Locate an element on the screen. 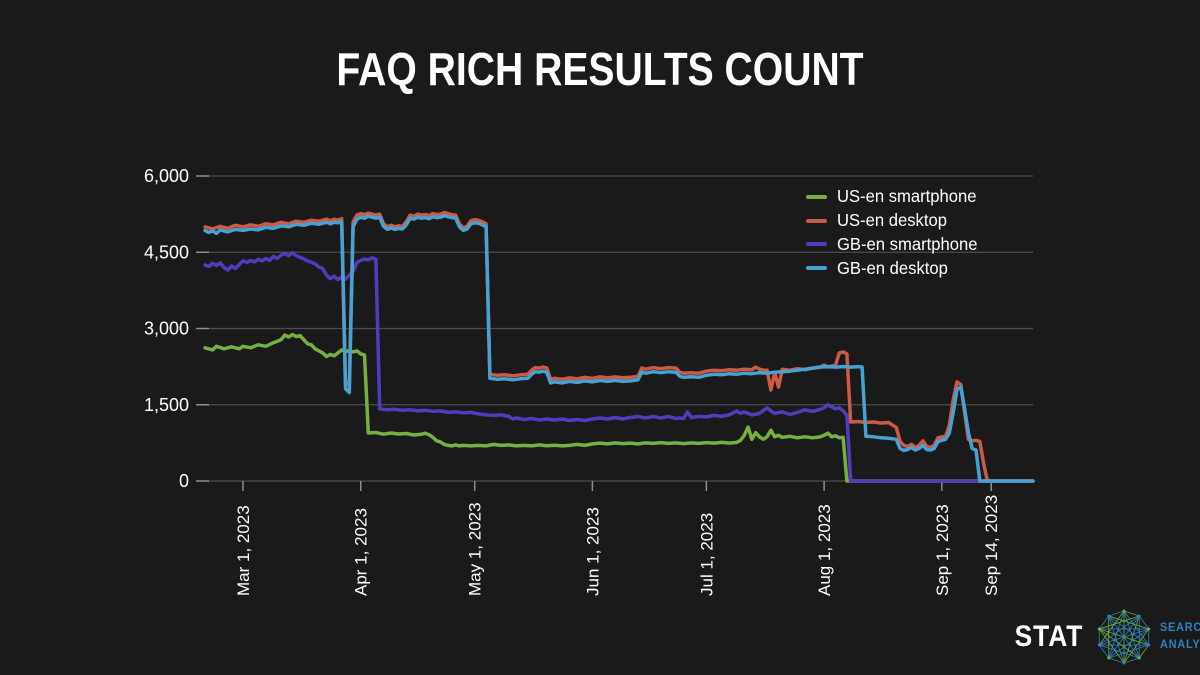  legend-label: US-en smartphone is located at coordinates (907, 196).